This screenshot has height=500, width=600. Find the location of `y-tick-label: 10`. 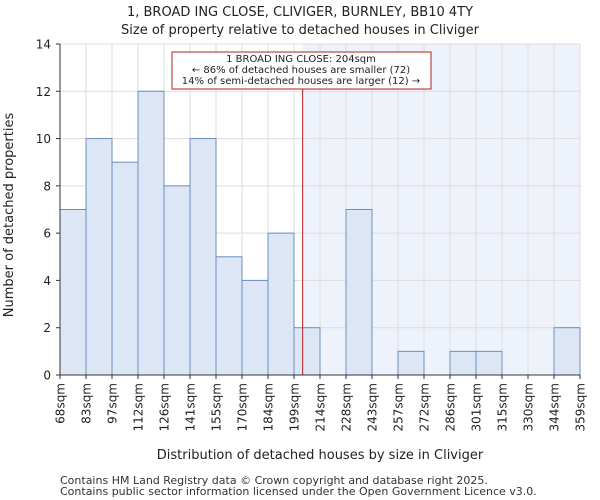

y-tick-label: 10 is located at coordinates (43, 139).